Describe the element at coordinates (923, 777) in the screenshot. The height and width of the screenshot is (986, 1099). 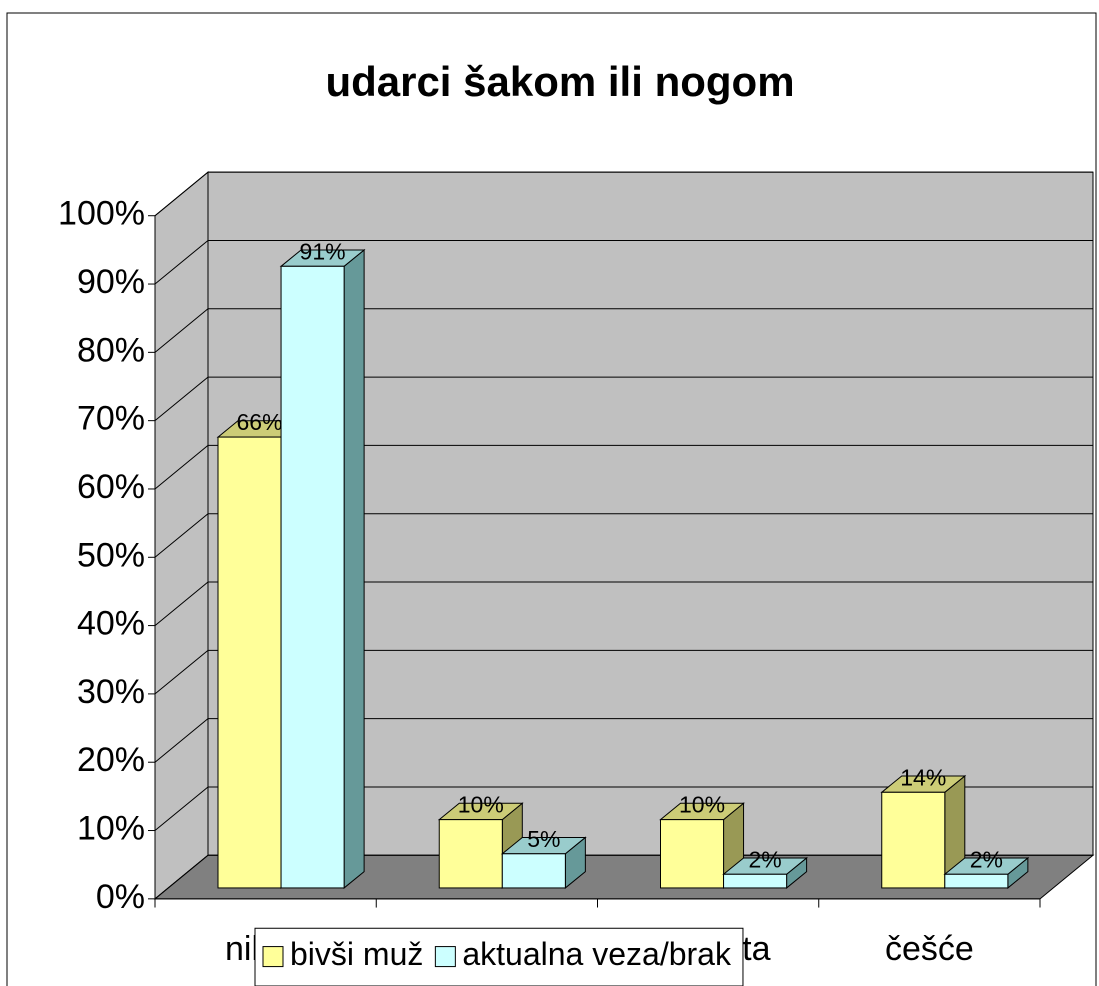
I see `value-label: 14%` at that location.